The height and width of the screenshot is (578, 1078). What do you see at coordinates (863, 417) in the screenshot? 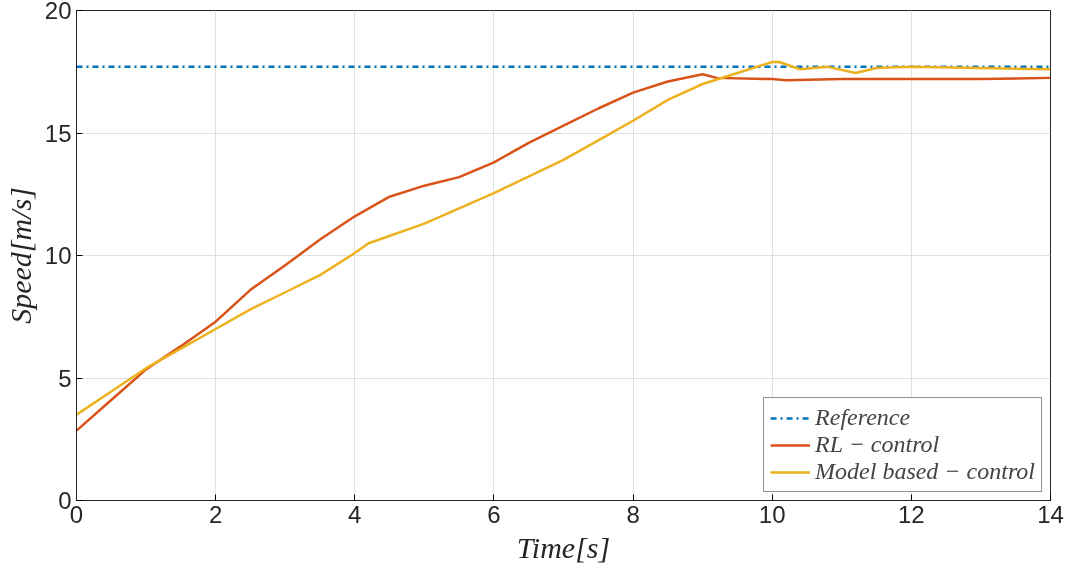
I see `legend-label: Reference` at bounding box center [863, 417].